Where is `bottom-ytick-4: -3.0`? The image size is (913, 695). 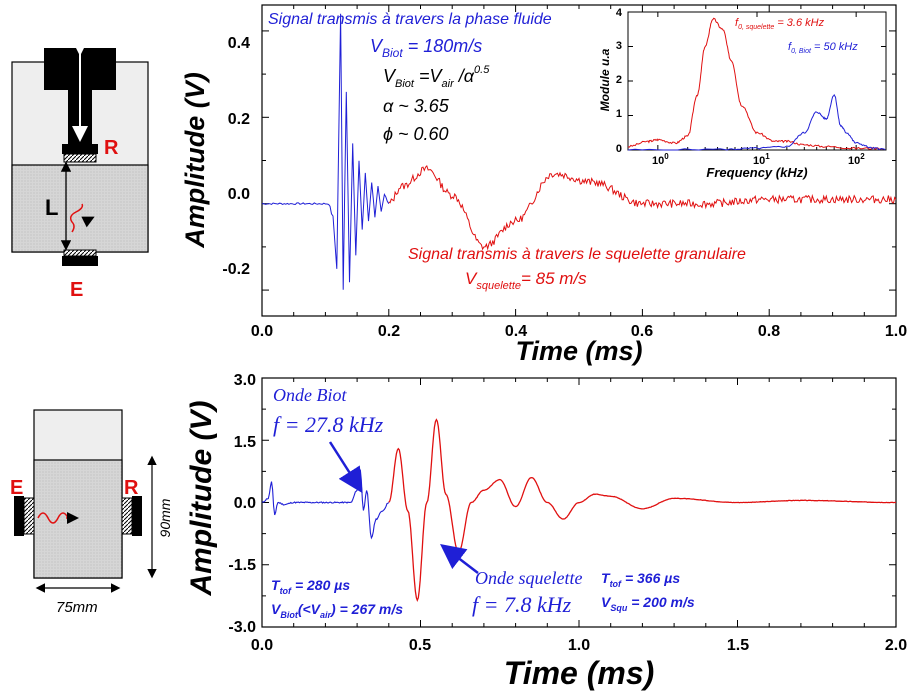
bottom-ytick-4: -3.0 is located at coordinates (242, 627).